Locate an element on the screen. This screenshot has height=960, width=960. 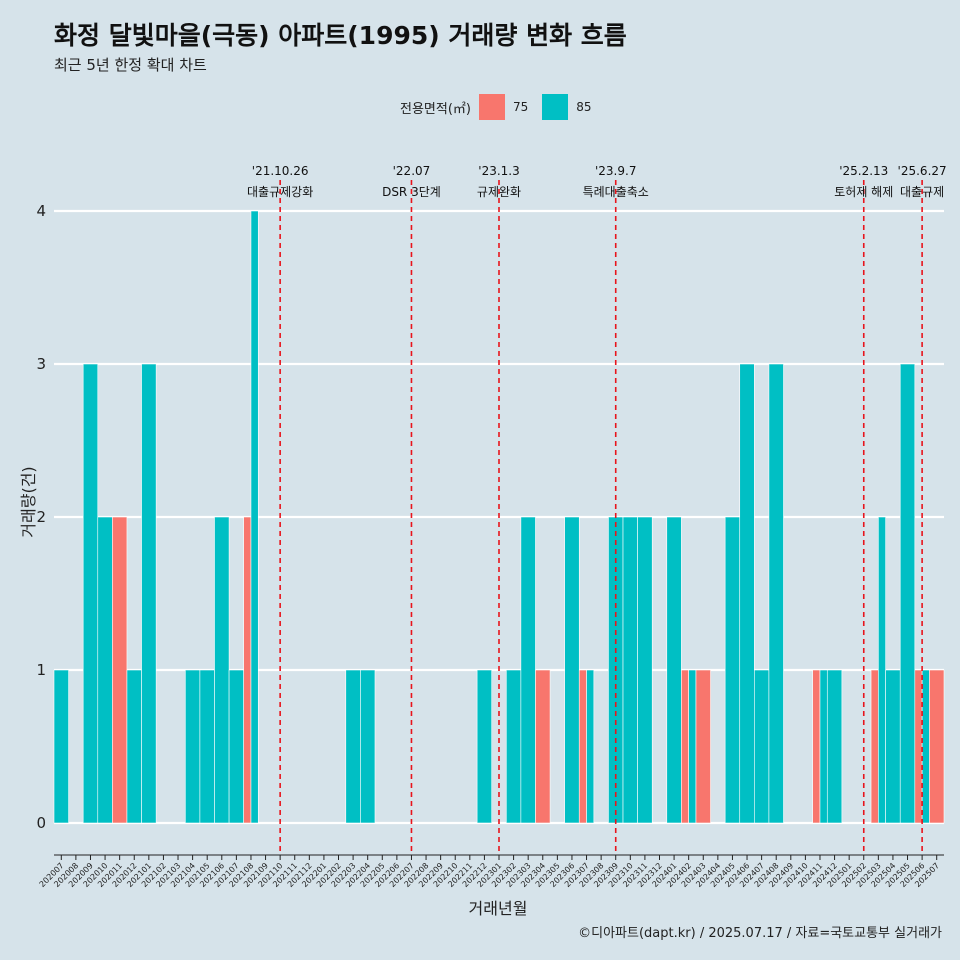
chart-subtitle: 최근 5년 한정 확대 차트 is located at coordinates (130, 65).